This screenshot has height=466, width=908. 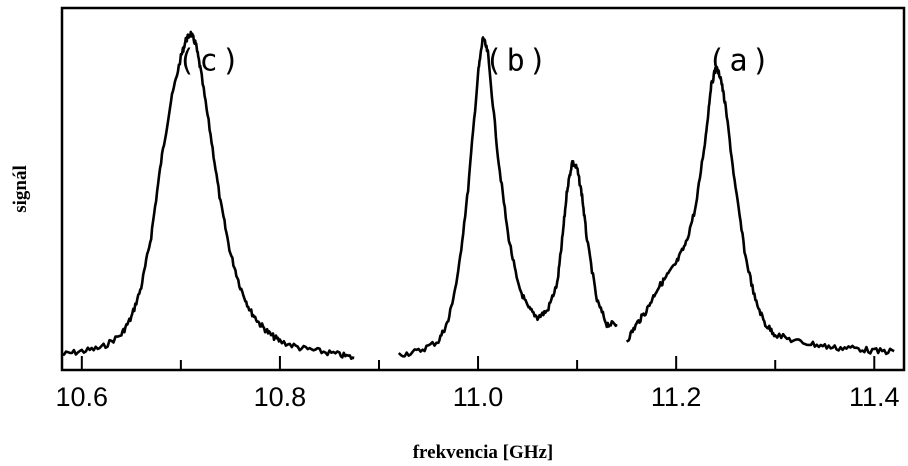 What do you see at coordinates (478, 363) in the screenshot?
I see `x-ticks` at bounding box center [478, 363].